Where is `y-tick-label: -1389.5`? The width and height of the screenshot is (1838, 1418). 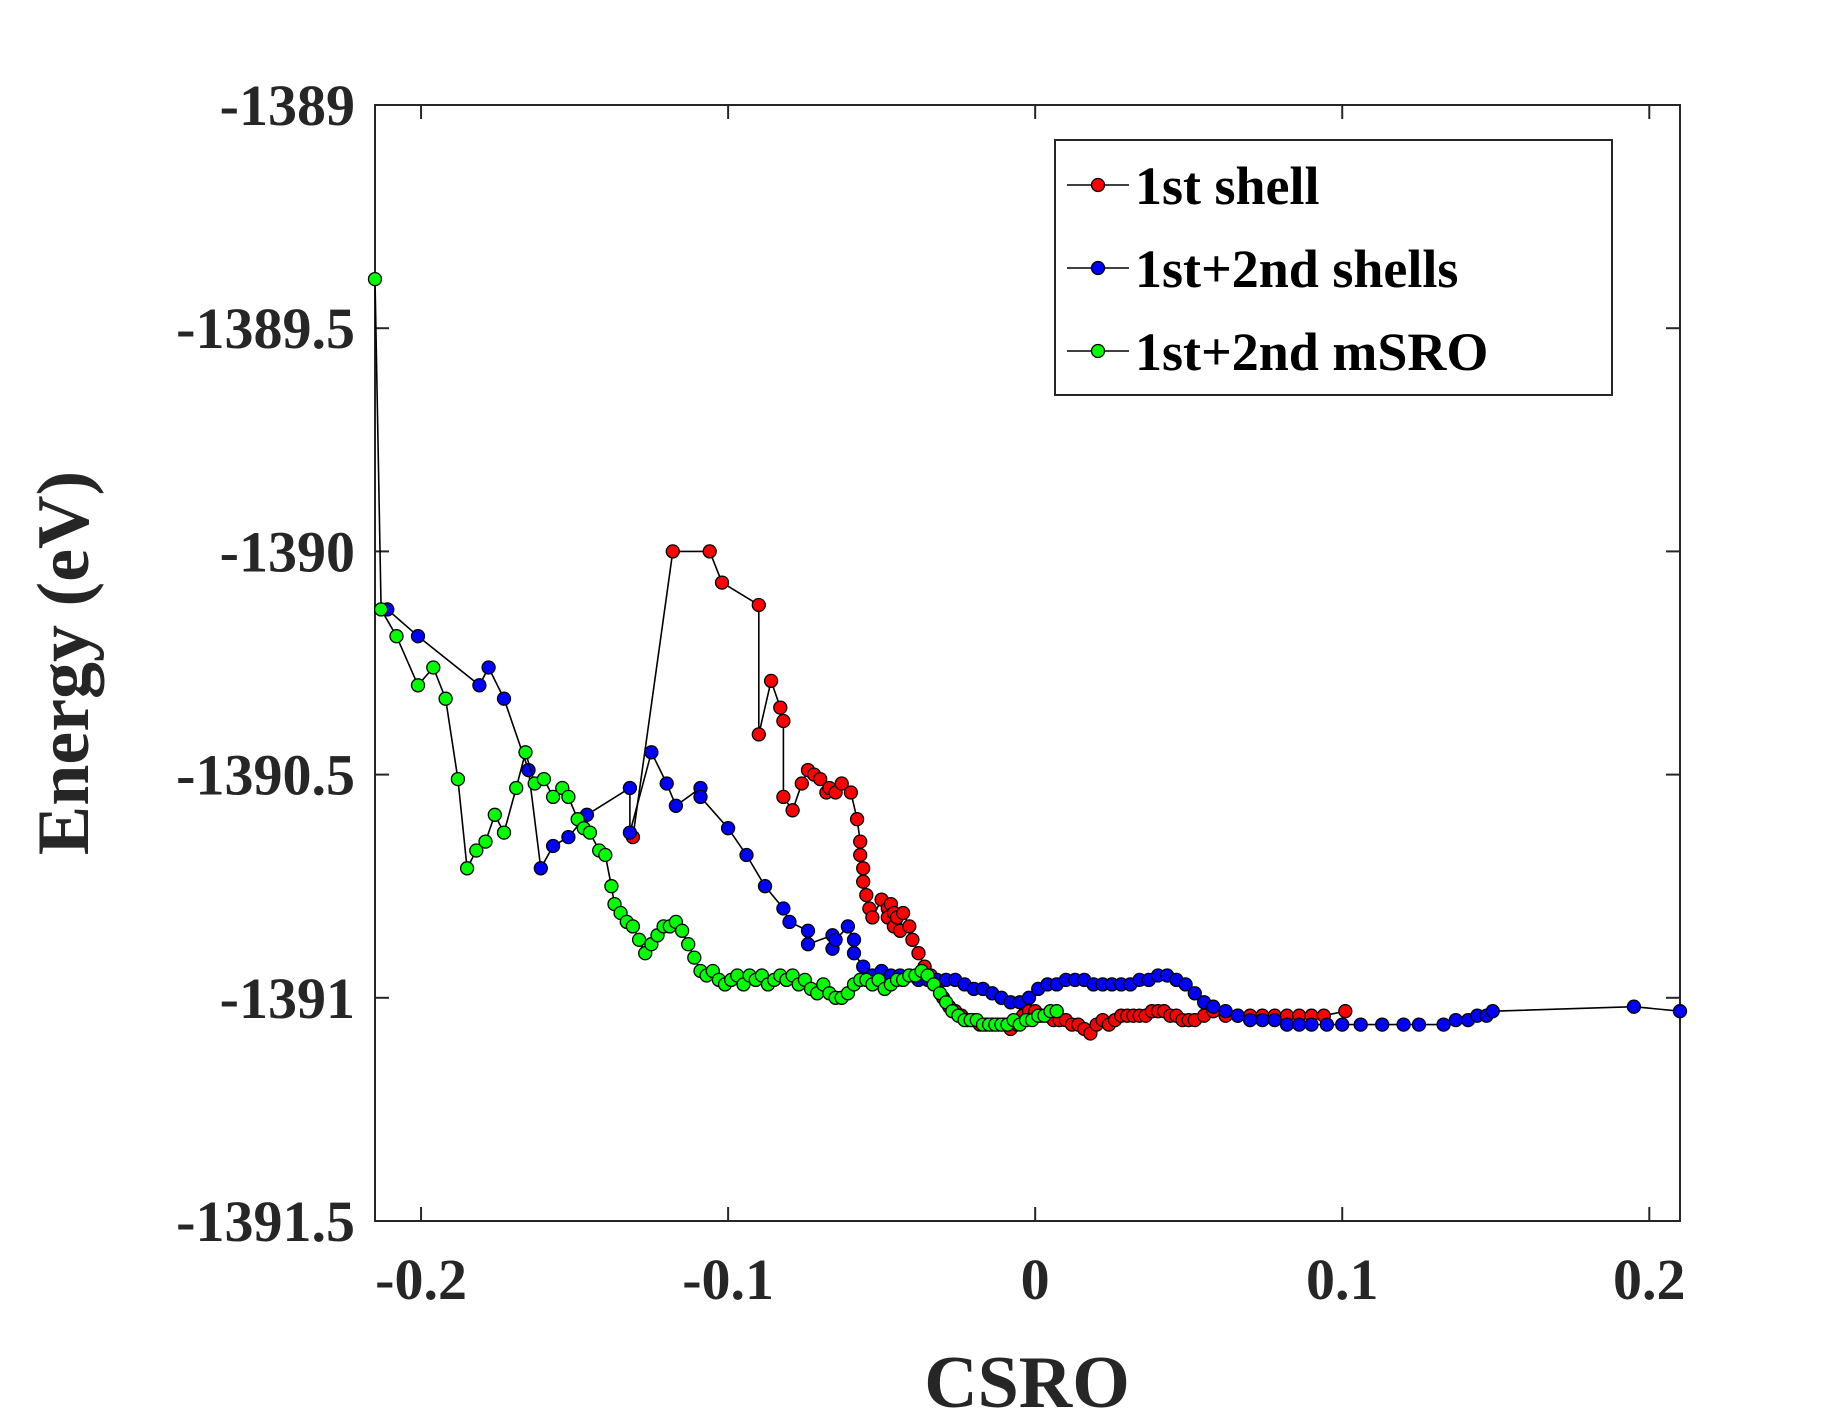
y-tick-label: -1389.5 is located at coordinates (265, 328).